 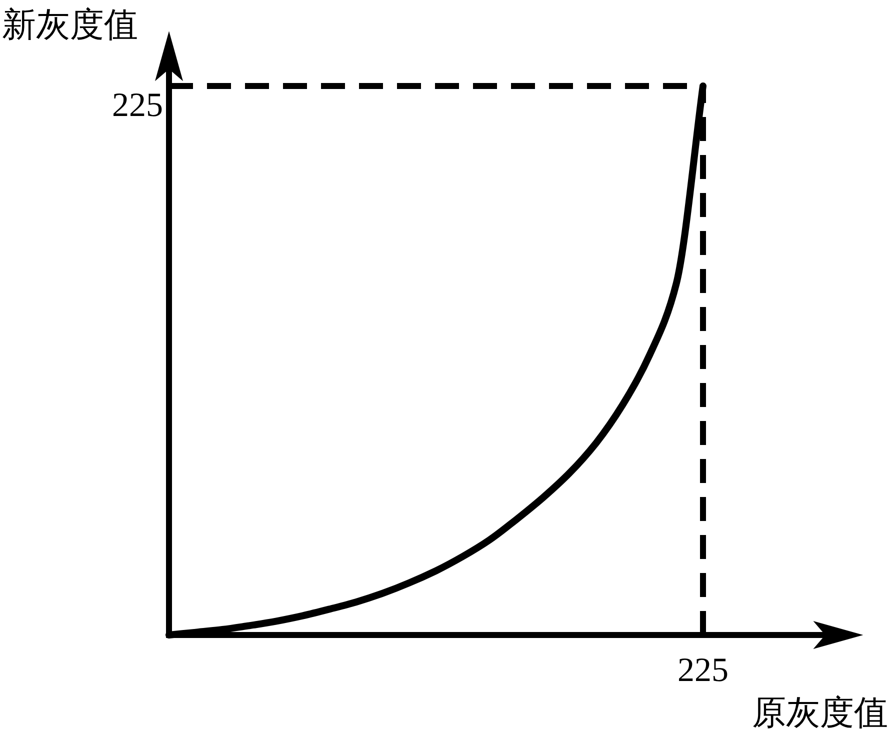 What do you see at coordinates (820, 713) in the screenshot?
I see `xlabel: 原灰度值` at bounding box center [820, 713].